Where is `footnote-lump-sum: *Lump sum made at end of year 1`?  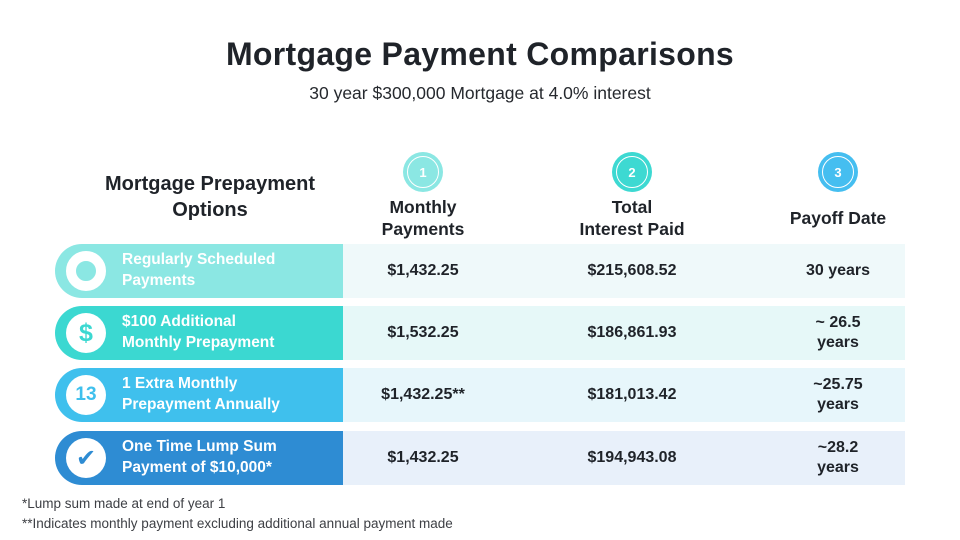
footnote-lump-sum: *Lump sum made at end of year 1 is located at coordinates (124, 503).